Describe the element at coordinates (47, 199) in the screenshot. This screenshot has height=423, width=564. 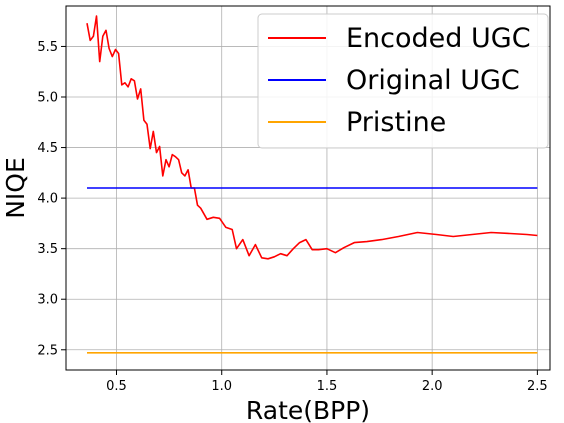
I see `y-tick-label: 4.0` at that location.